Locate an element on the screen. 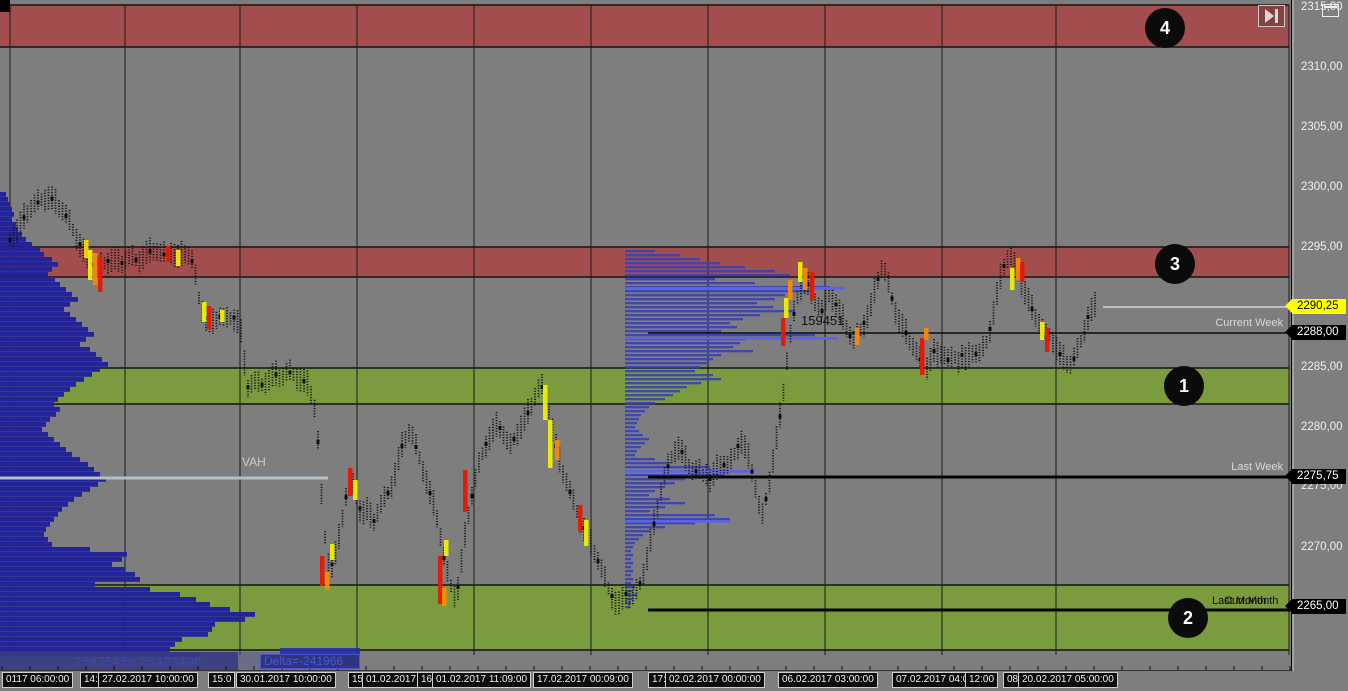 The image size is (1348, 691). zone-marker-1: 1 is located at coordinates (1184, 386).